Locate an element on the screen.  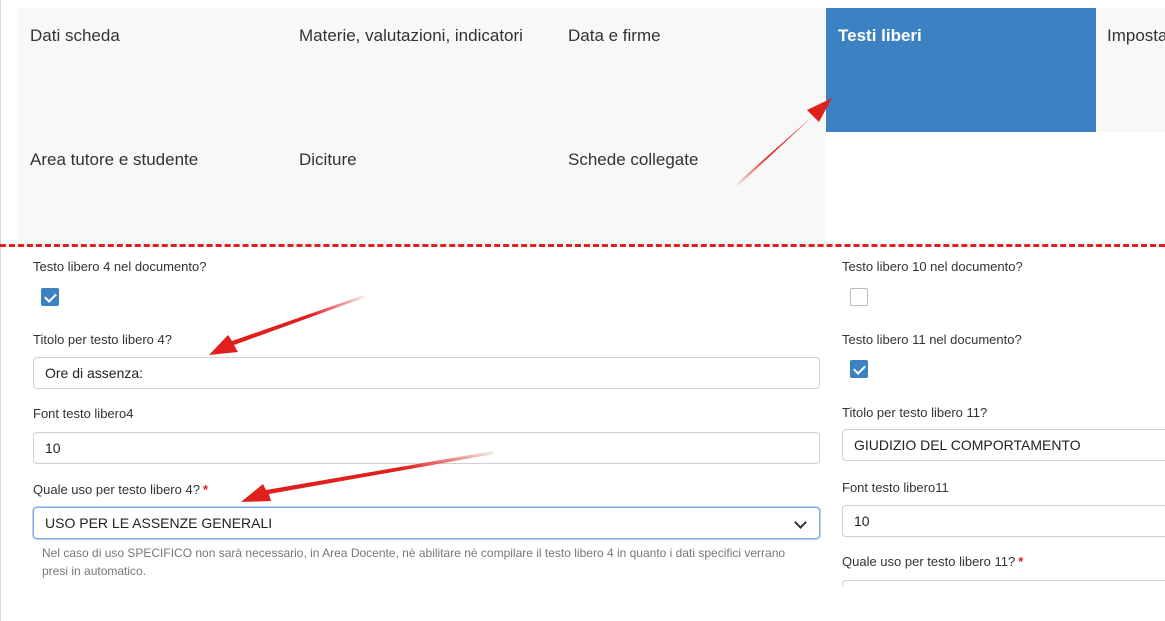
font-testo-libero-4-label: Font testo libero4 is located at coordinates (83, 413).